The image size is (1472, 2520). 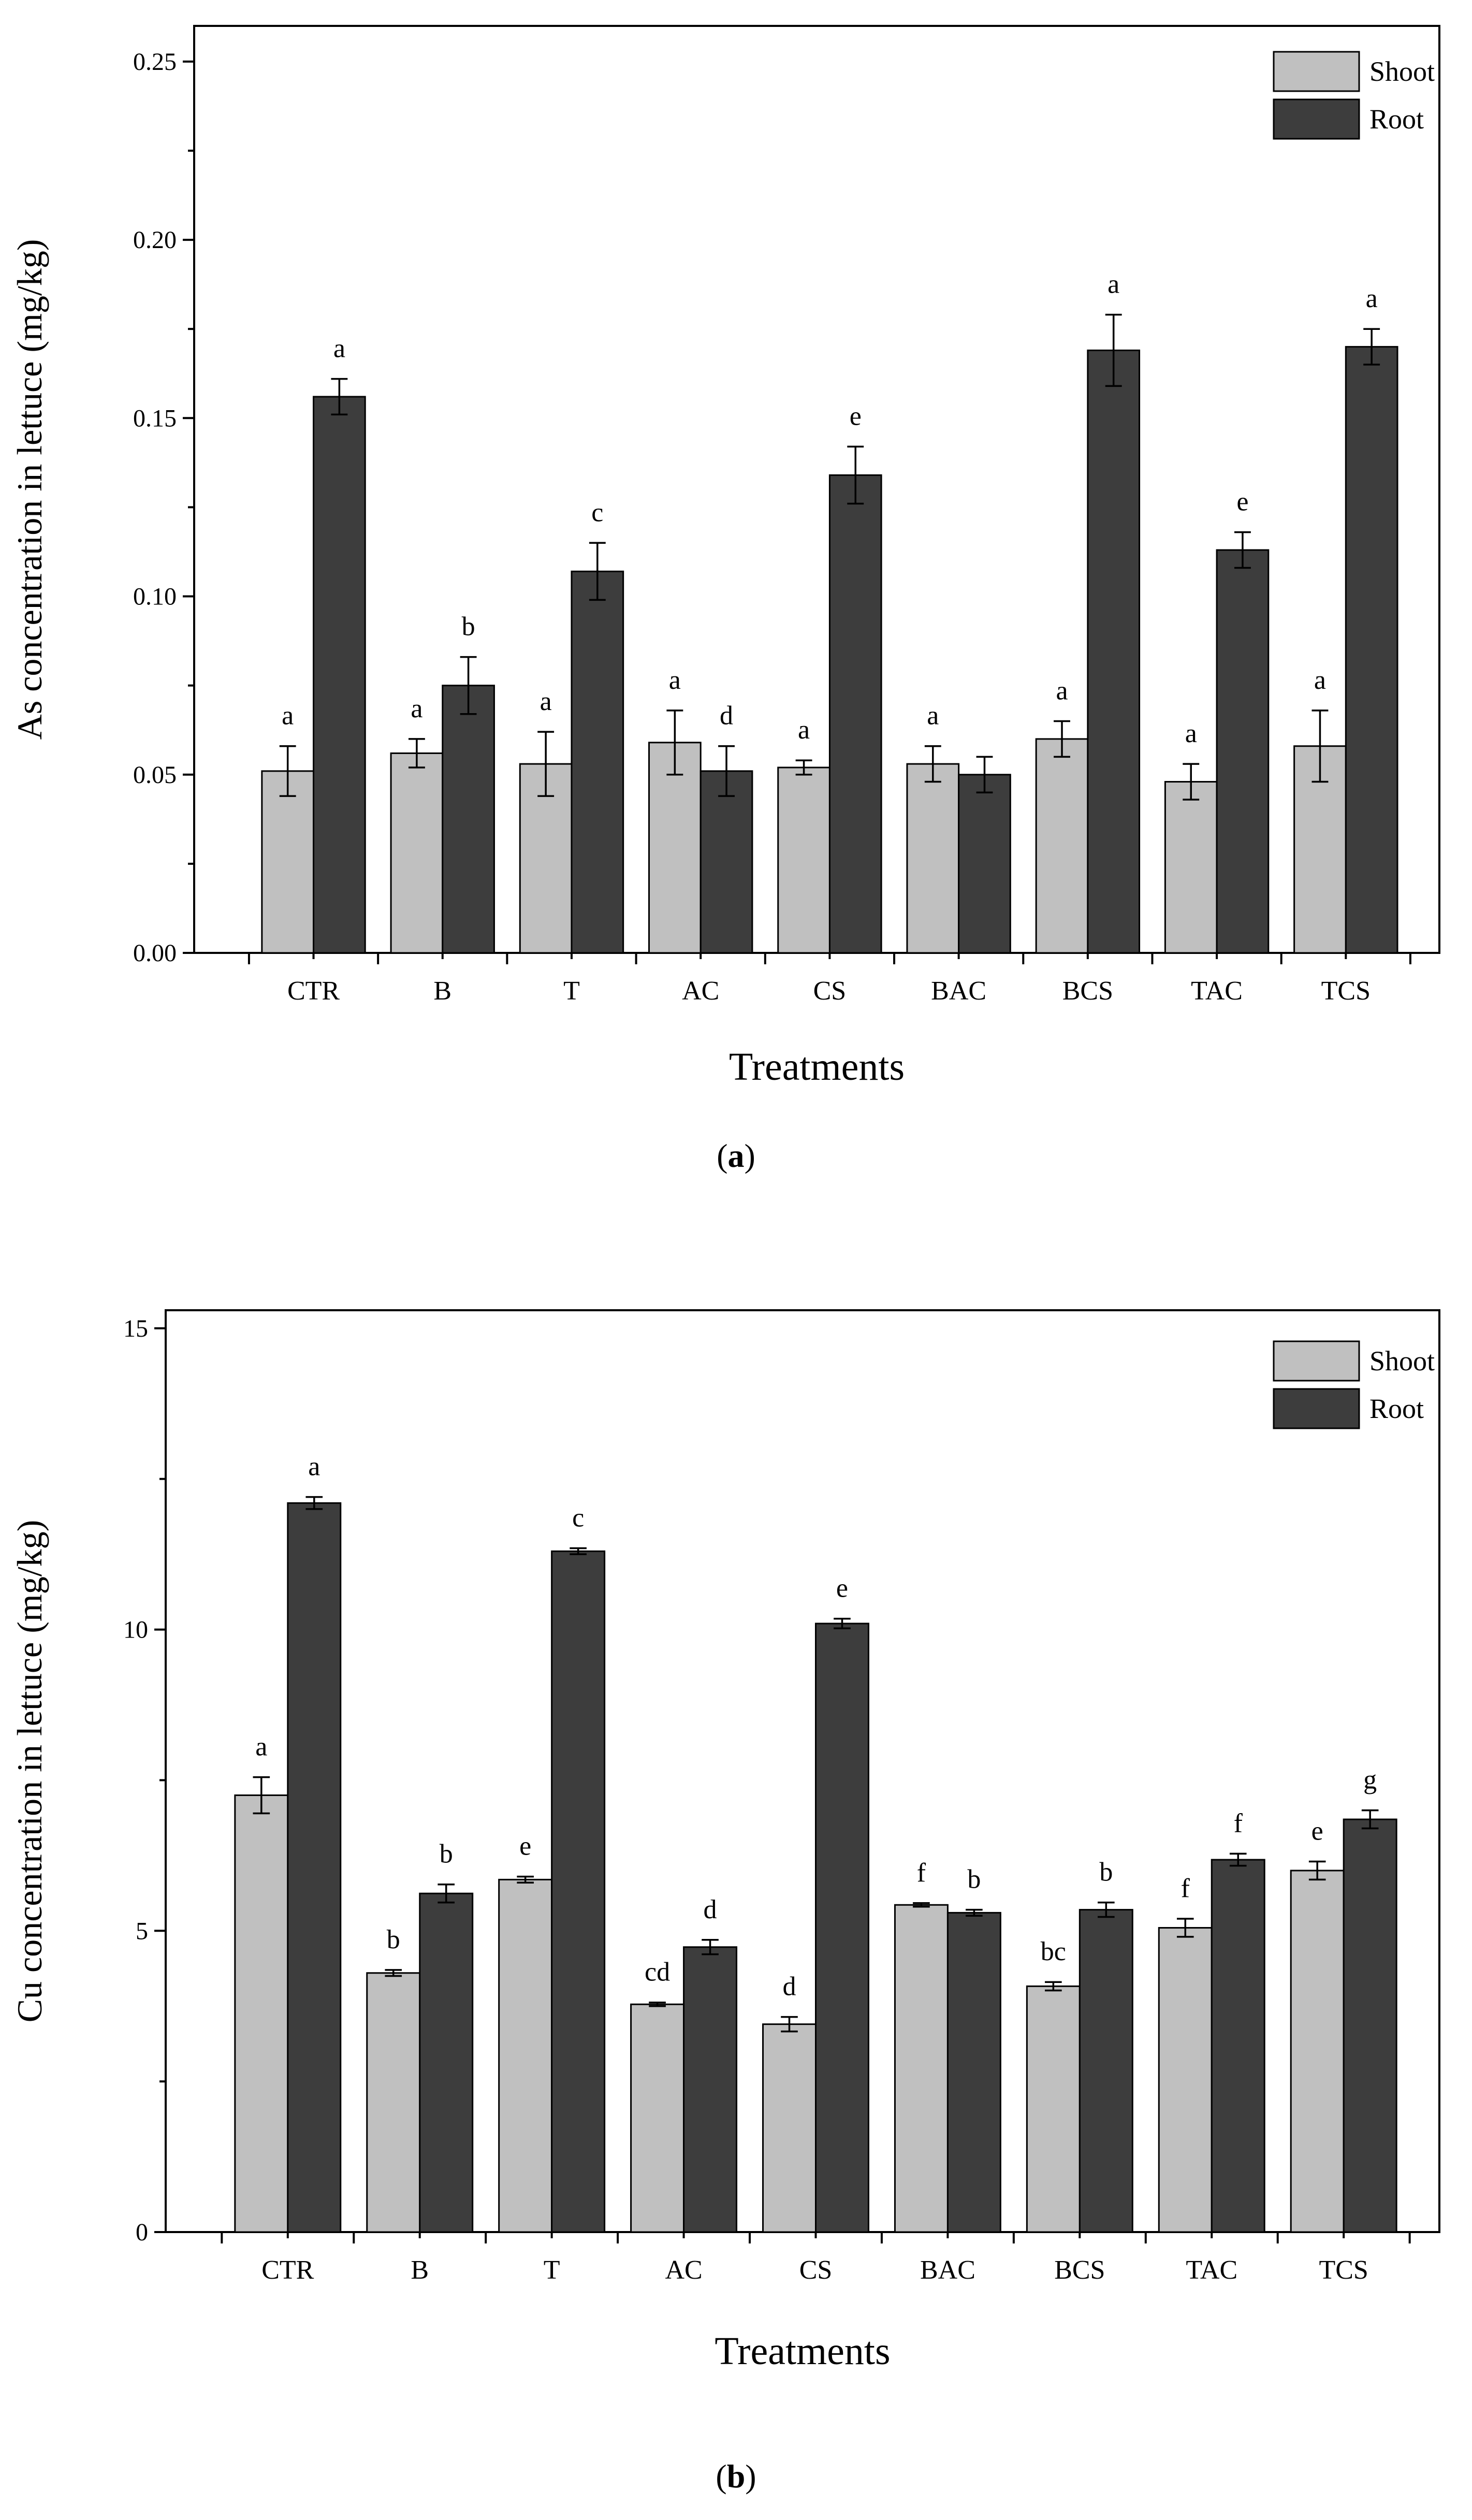 I want to click on y-tick-label: 5, so click(x=142, y=1931).